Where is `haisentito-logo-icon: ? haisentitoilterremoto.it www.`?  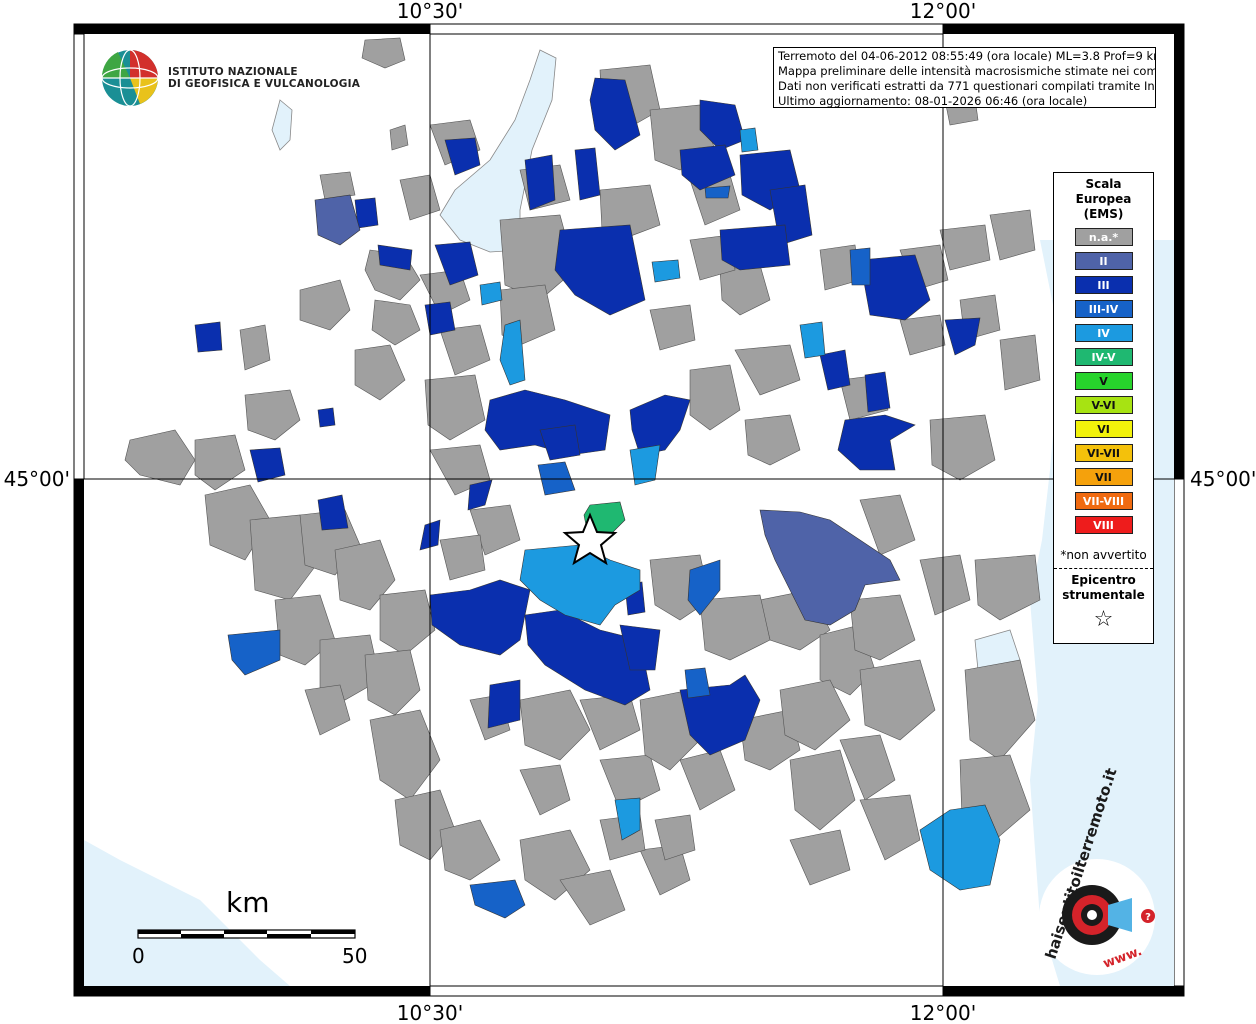
haisentito-logo-icon: ? haisentitoilterremoto.it www. is located at coordinates (1097, 870).